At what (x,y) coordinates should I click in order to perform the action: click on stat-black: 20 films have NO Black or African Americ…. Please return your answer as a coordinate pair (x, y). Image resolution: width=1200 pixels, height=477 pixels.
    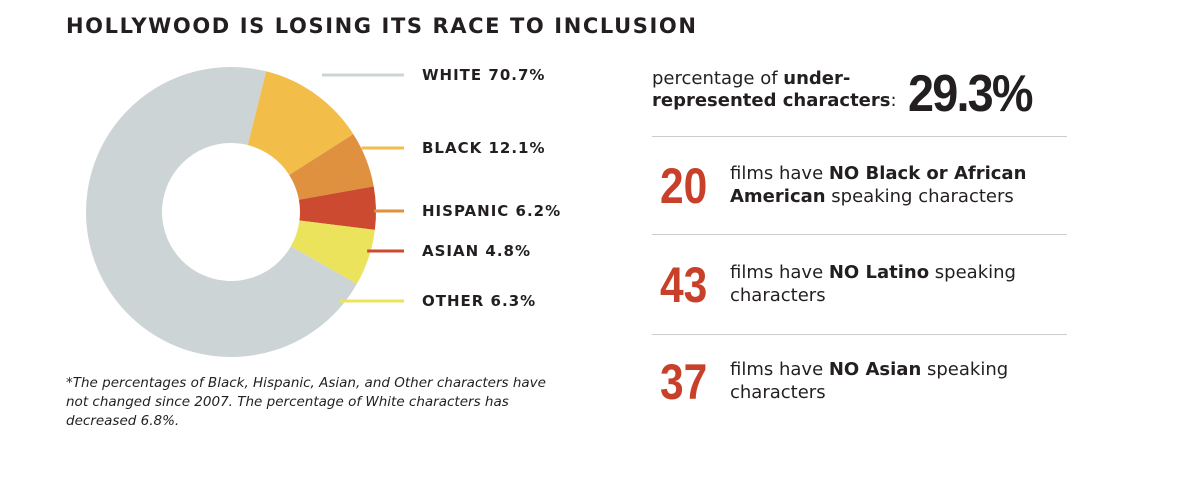
    Looking at the image, I should click on (870, 193).